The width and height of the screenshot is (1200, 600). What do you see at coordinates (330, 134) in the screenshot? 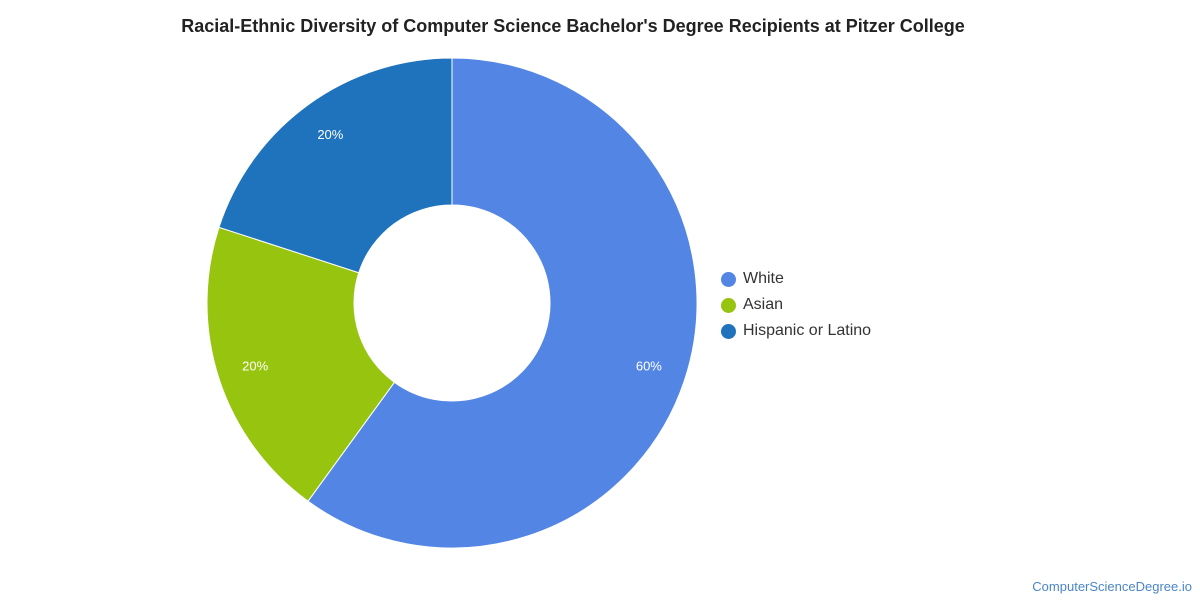
I see `slice-label-hispanic-or-latino: 20%` at bounding box center [330, 134].